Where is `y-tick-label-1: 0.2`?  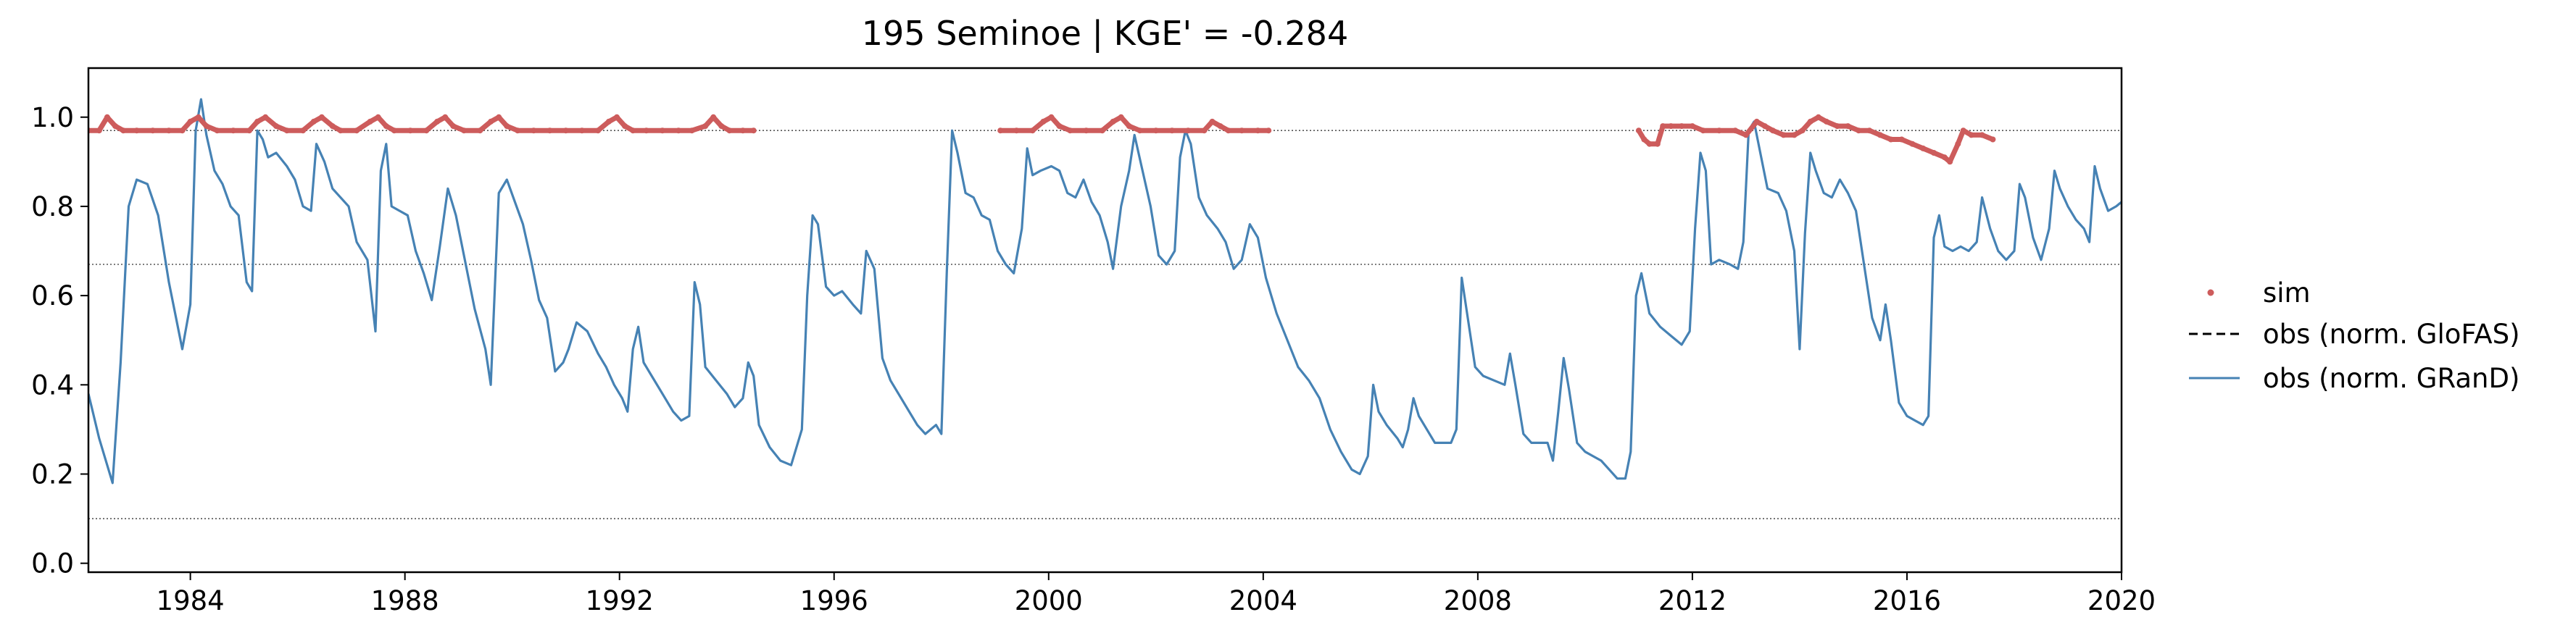 y-tick-label-1: 0.2 is located at coordinates (52, 474).